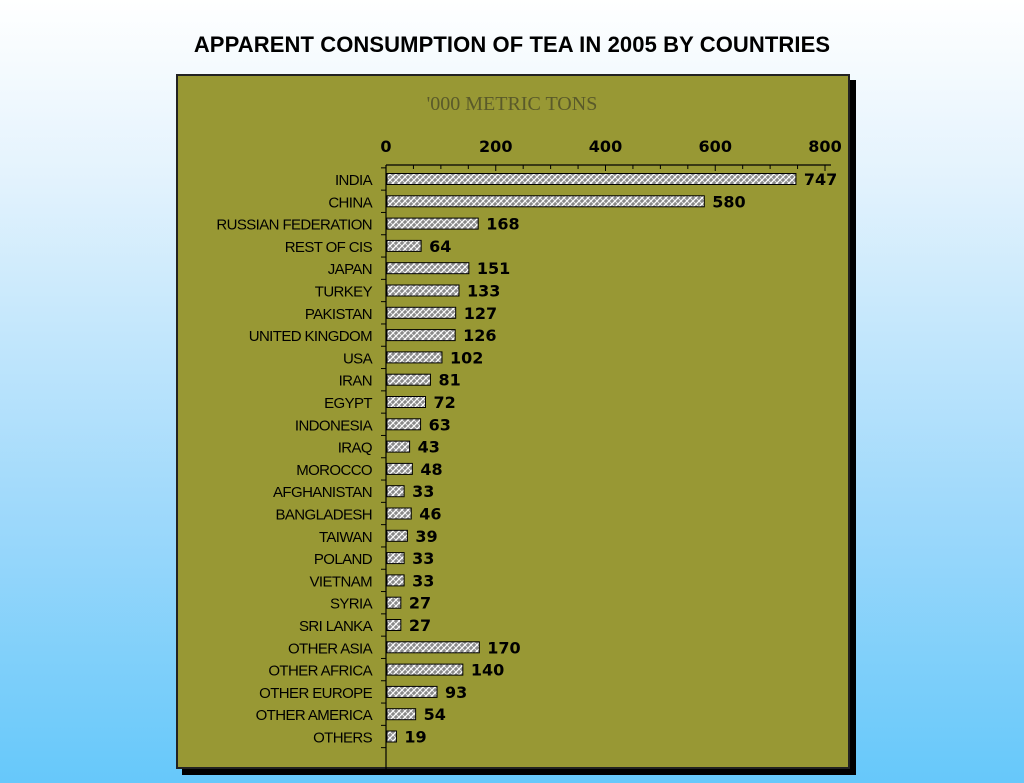  Describe the element at coordinates (351, 604) in the screenshot. I see `category-label: SYRIA` at that location.